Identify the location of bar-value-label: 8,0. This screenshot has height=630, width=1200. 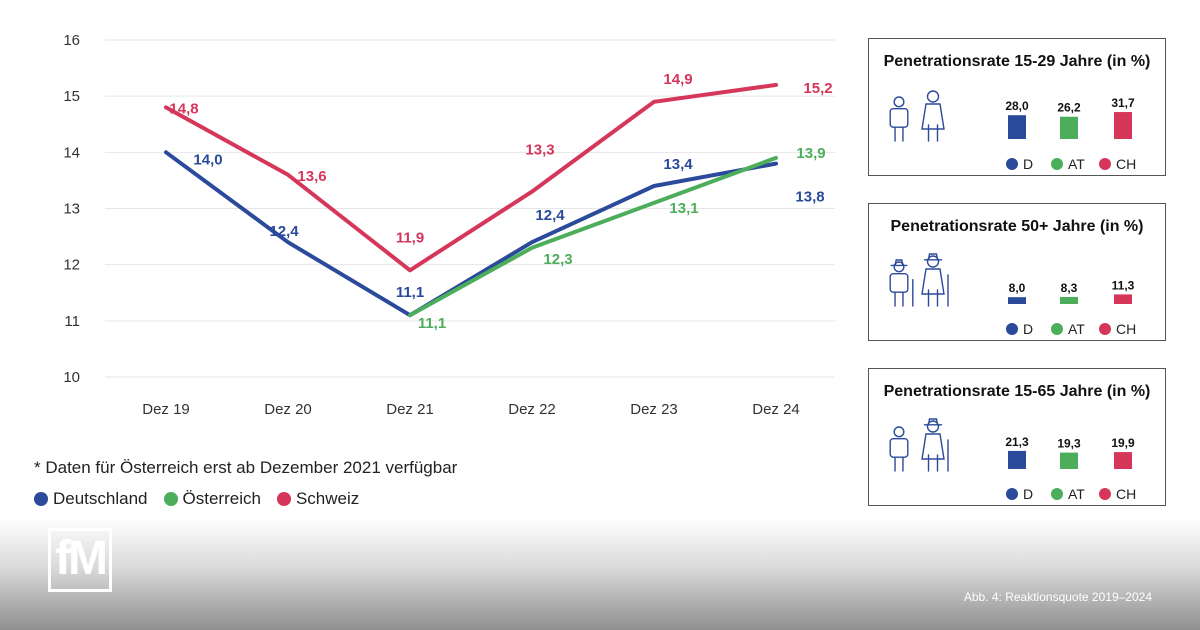
(1017, 288).